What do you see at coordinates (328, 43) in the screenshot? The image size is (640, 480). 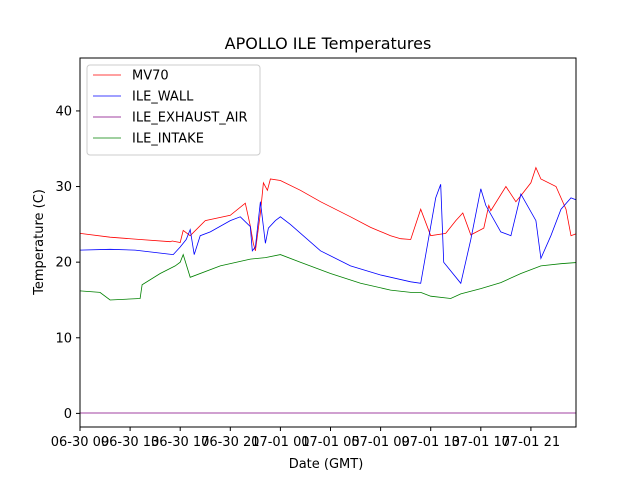 I see `chart-title: APOLLO ILE Temperatures` at bounding box center [328, 43].